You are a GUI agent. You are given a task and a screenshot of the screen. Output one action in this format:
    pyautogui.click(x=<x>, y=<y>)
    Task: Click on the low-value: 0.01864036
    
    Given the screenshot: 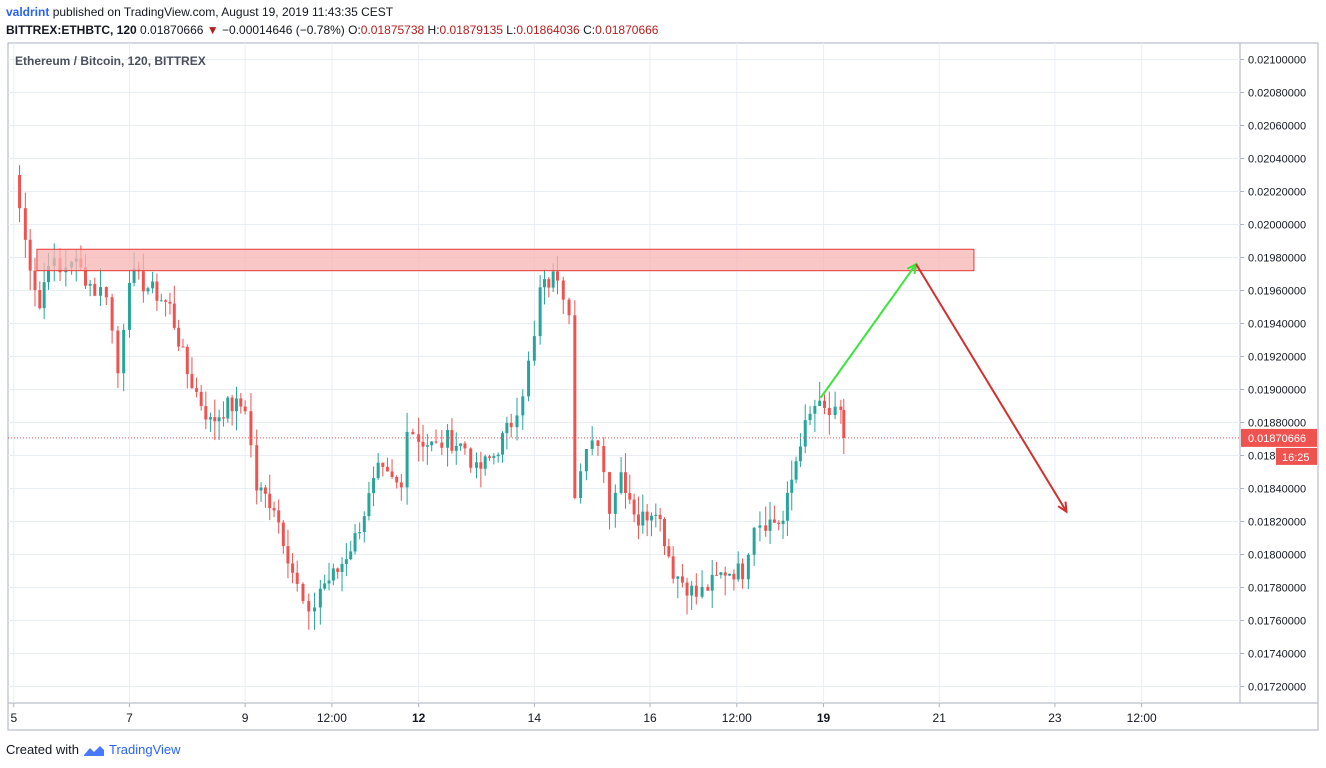 What is the action you would take?
    pyautogui.click(x=548, y=30)
    